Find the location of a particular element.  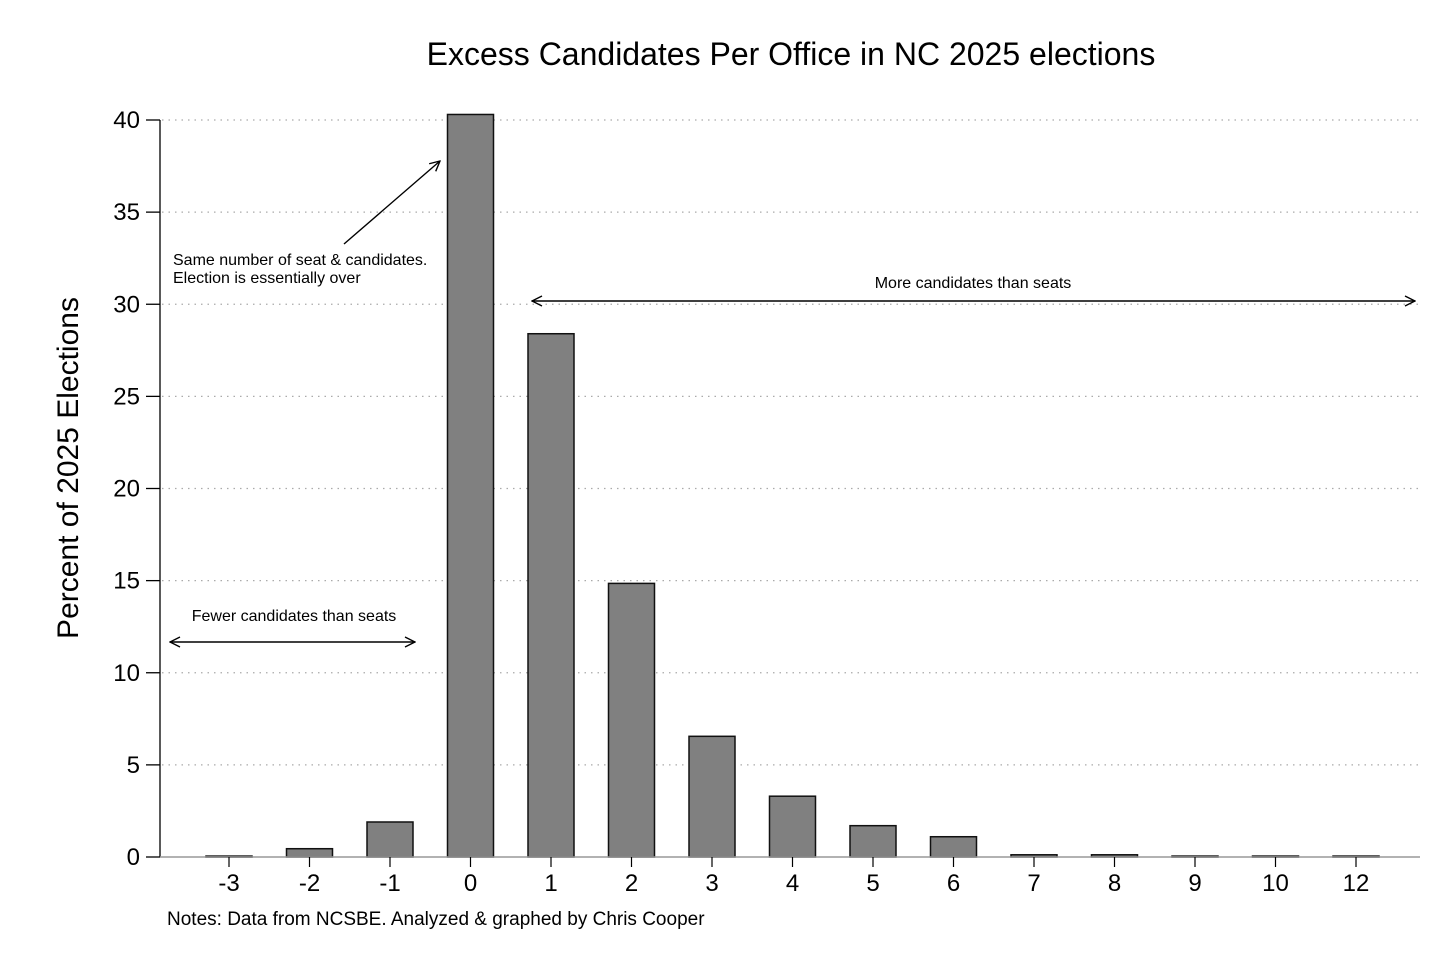

x-tick-label: 8 is located at coordinates (1114, 883).